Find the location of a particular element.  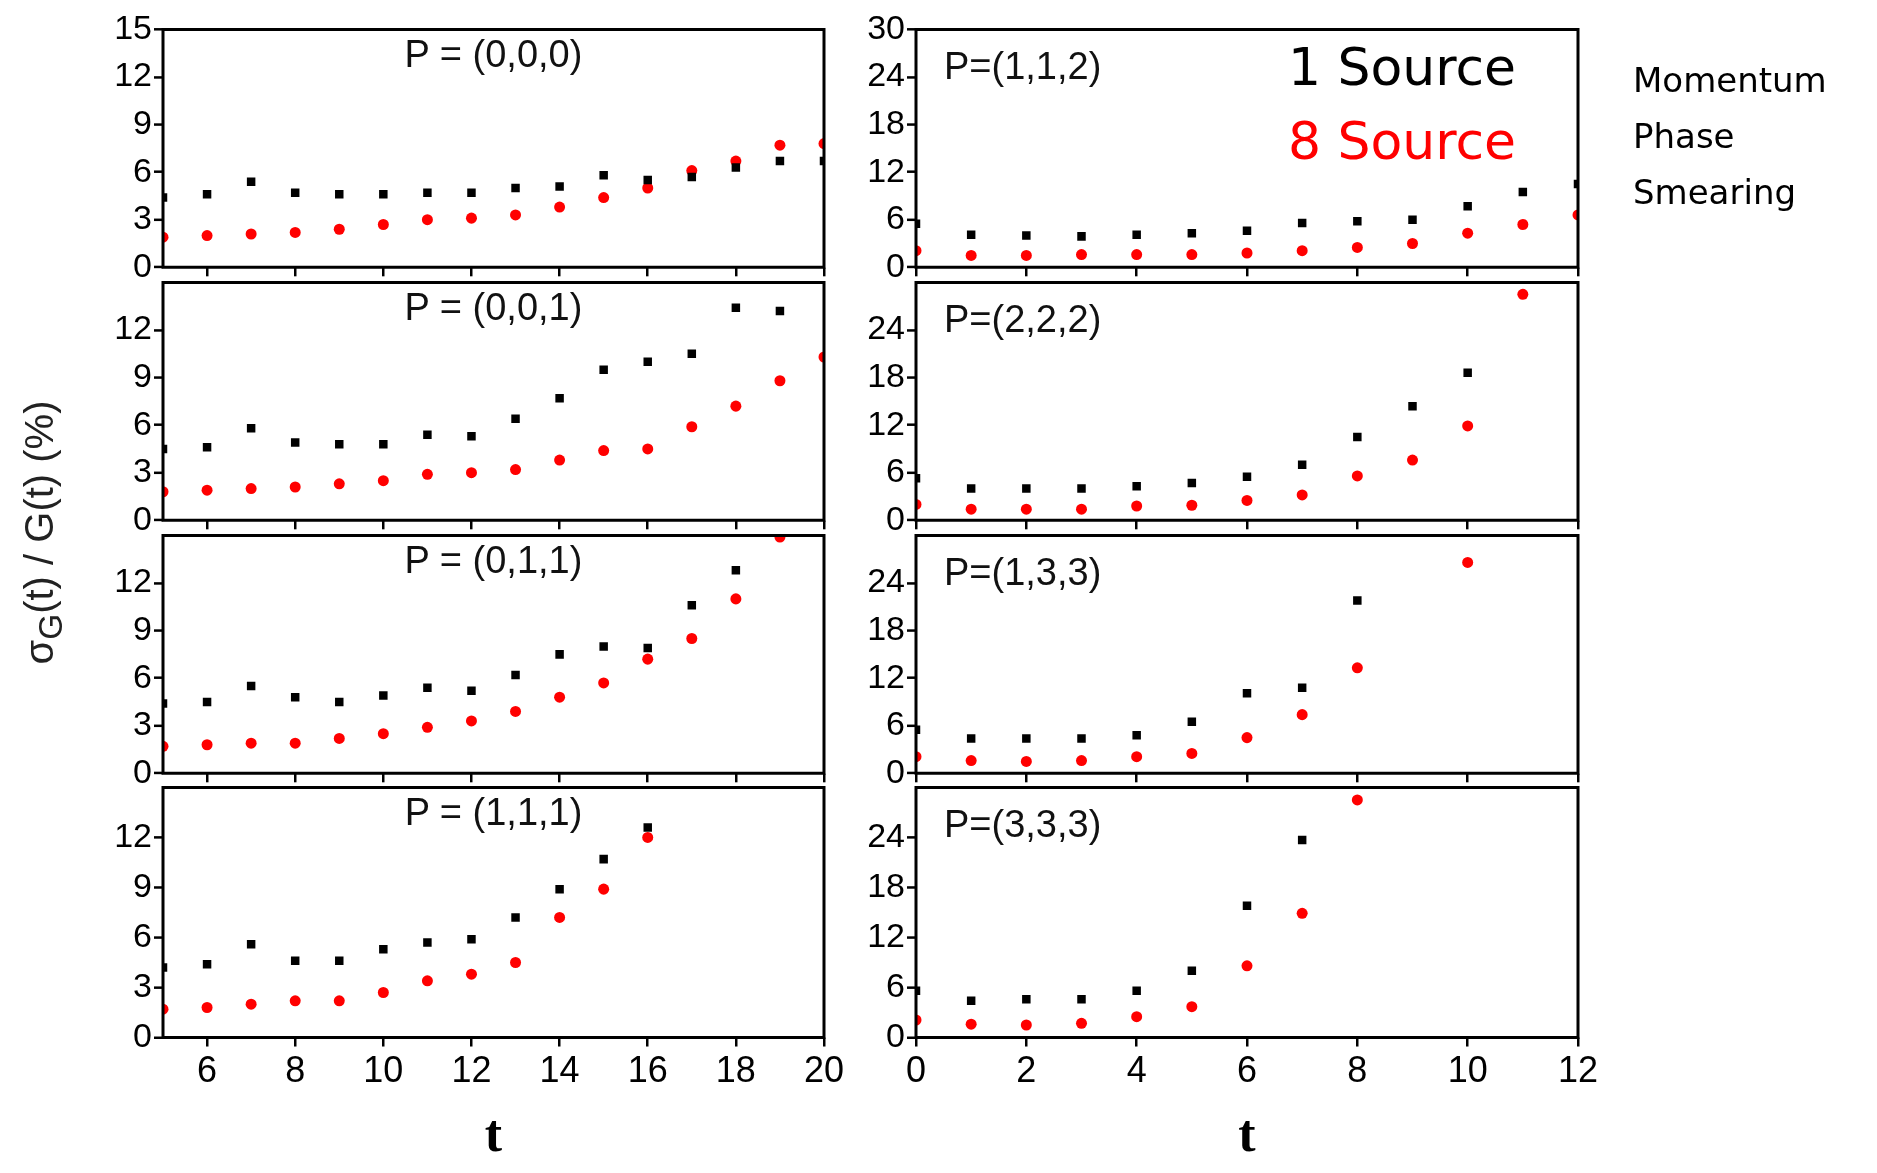

x-tick-label: 16 is located at coordinates (647, 1070).